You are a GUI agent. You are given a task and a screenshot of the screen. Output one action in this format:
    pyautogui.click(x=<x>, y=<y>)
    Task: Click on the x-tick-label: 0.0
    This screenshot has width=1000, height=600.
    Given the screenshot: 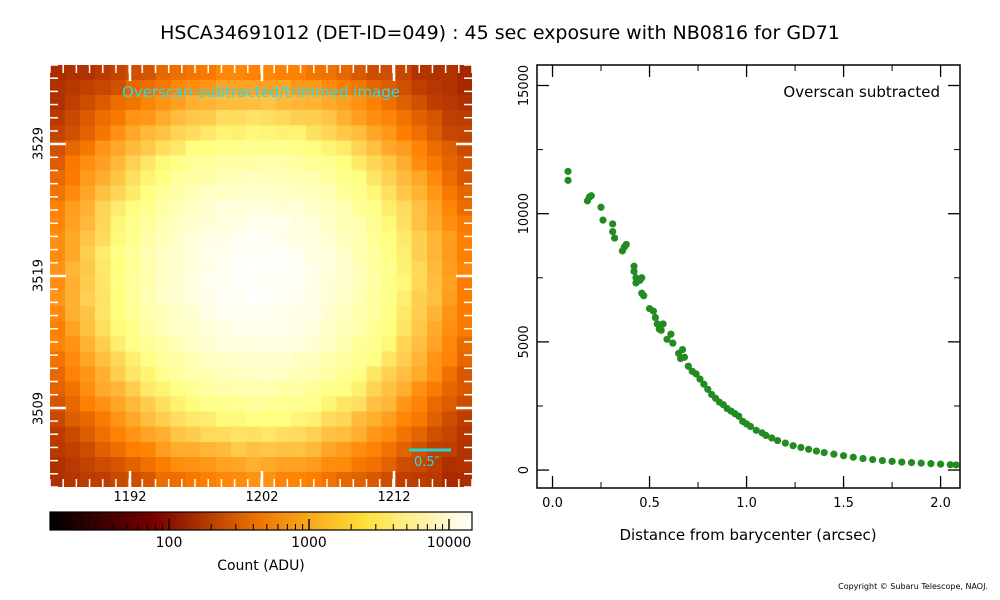 What is the action you would take?
    pyautogui.click(x=552, y=503)
    